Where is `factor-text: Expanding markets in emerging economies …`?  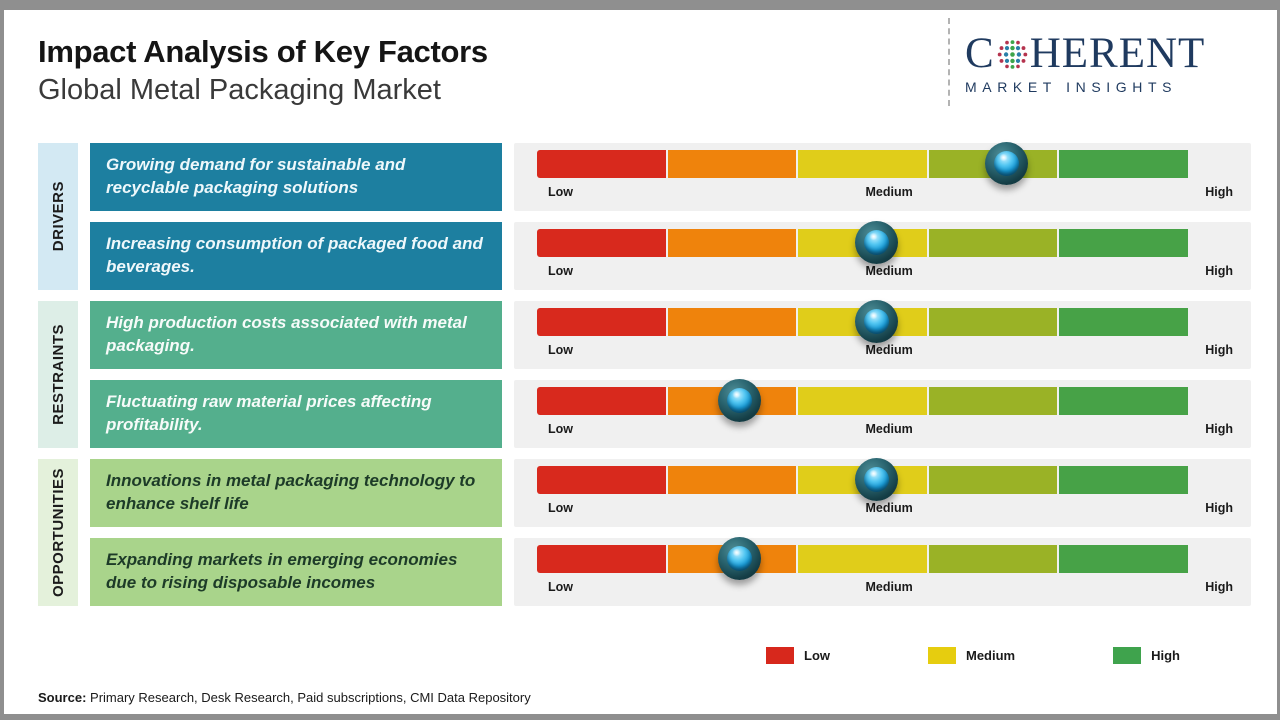 factor-text: Expanding markets in emerging economies … is located at coordinates (282, 571).